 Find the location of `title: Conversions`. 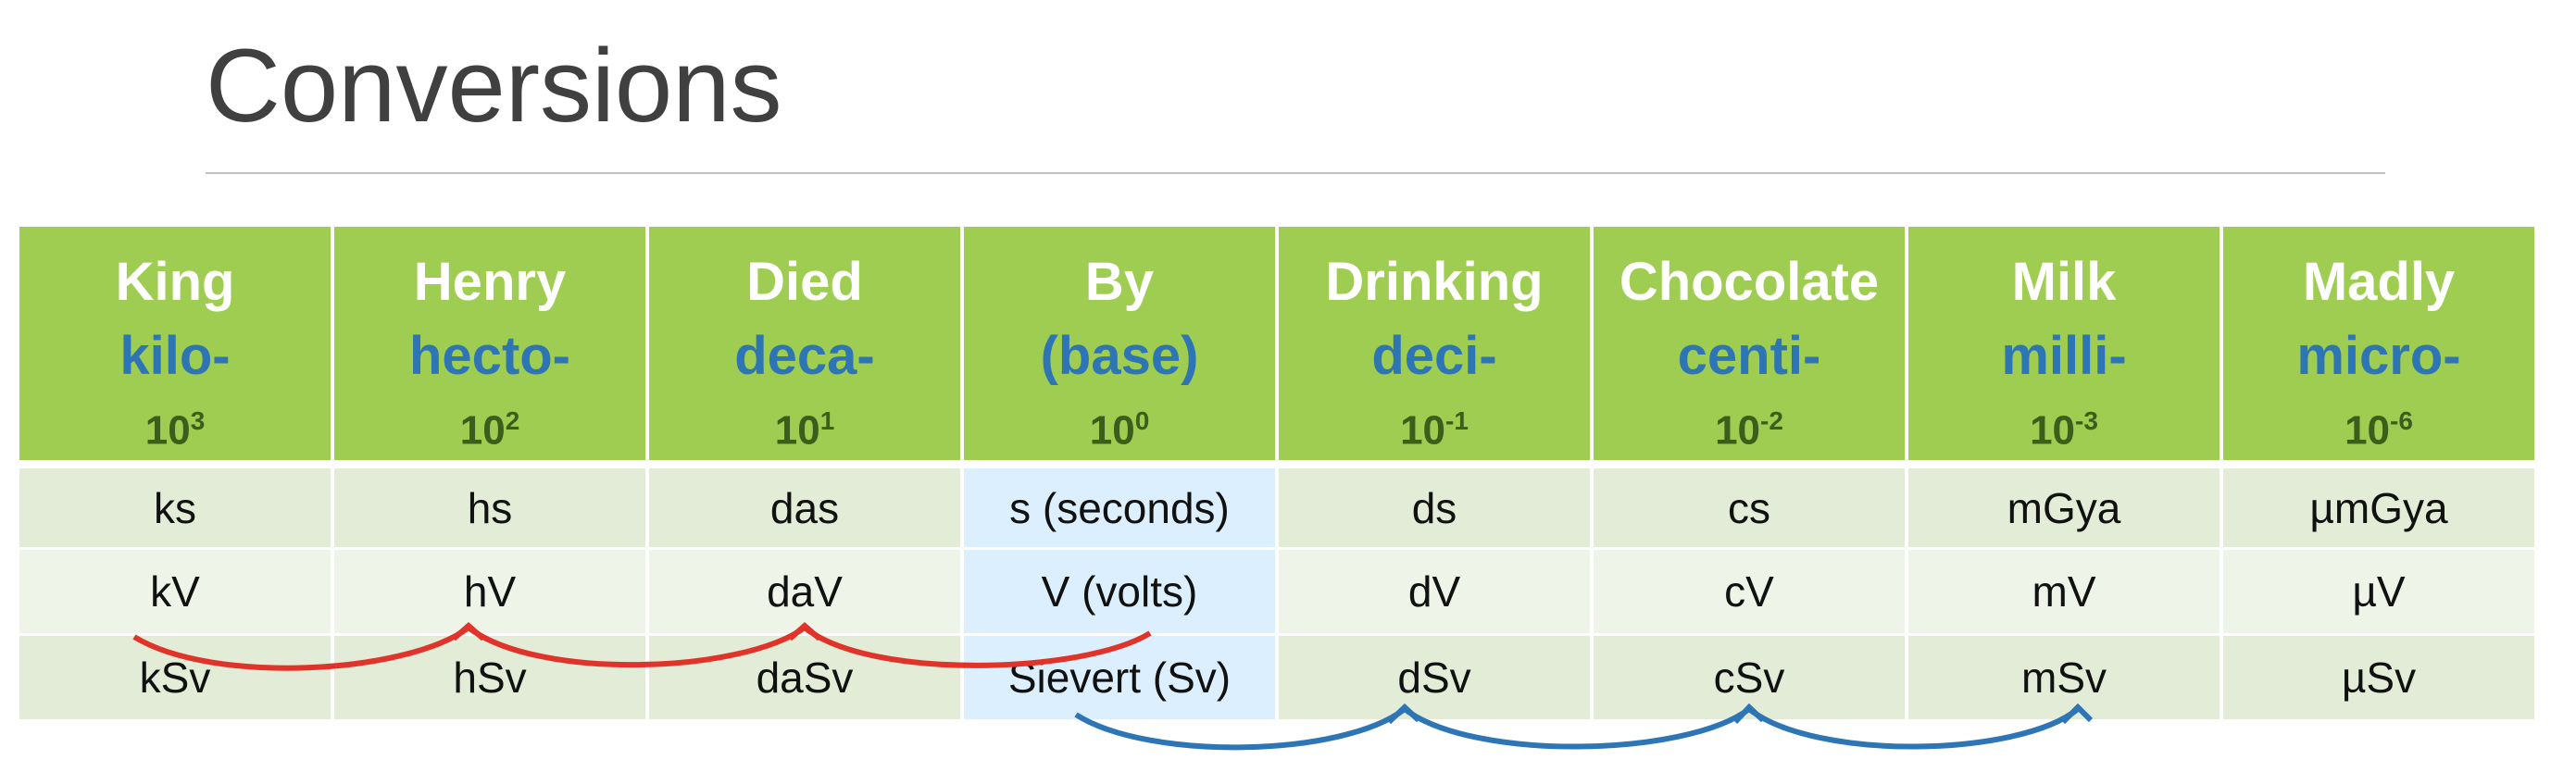

title: Conversions is located at coordinates (494, 85).